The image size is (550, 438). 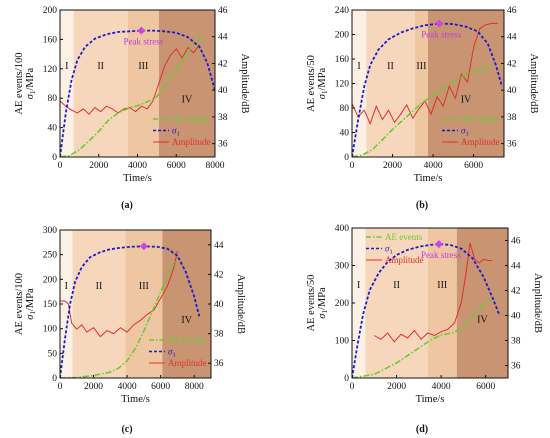 What do you see at coordinates (358, 285) in the screenshot?
I see `stage-label: I` at bounding box center [358, 285].